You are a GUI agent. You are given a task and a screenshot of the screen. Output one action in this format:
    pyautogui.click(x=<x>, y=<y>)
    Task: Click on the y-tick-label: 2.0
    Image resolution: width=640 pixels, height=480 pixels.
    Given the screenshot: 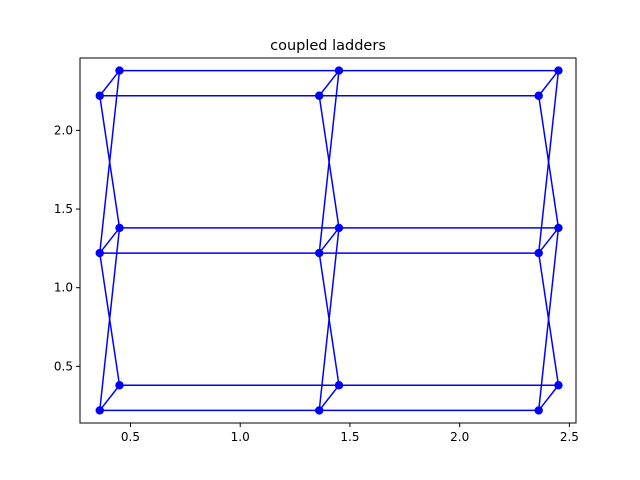 What is the action you would take?
    pyautogui.click(x=63, y=130)
    